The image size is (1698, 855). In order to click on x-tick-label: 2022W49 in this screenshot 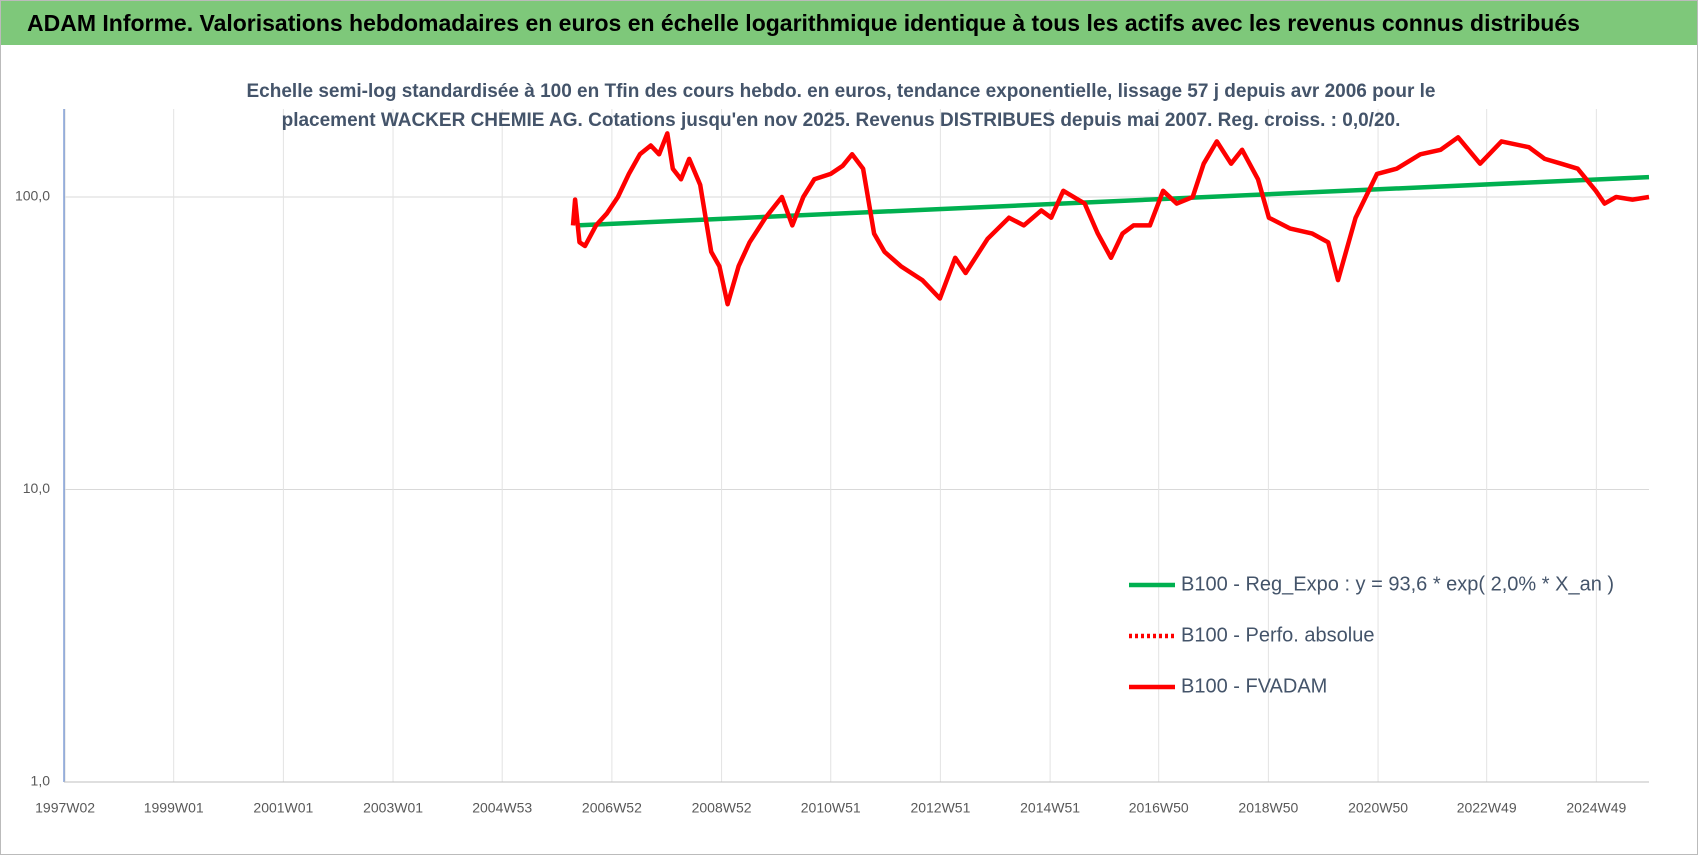, I will do `click(1487, 808)`.